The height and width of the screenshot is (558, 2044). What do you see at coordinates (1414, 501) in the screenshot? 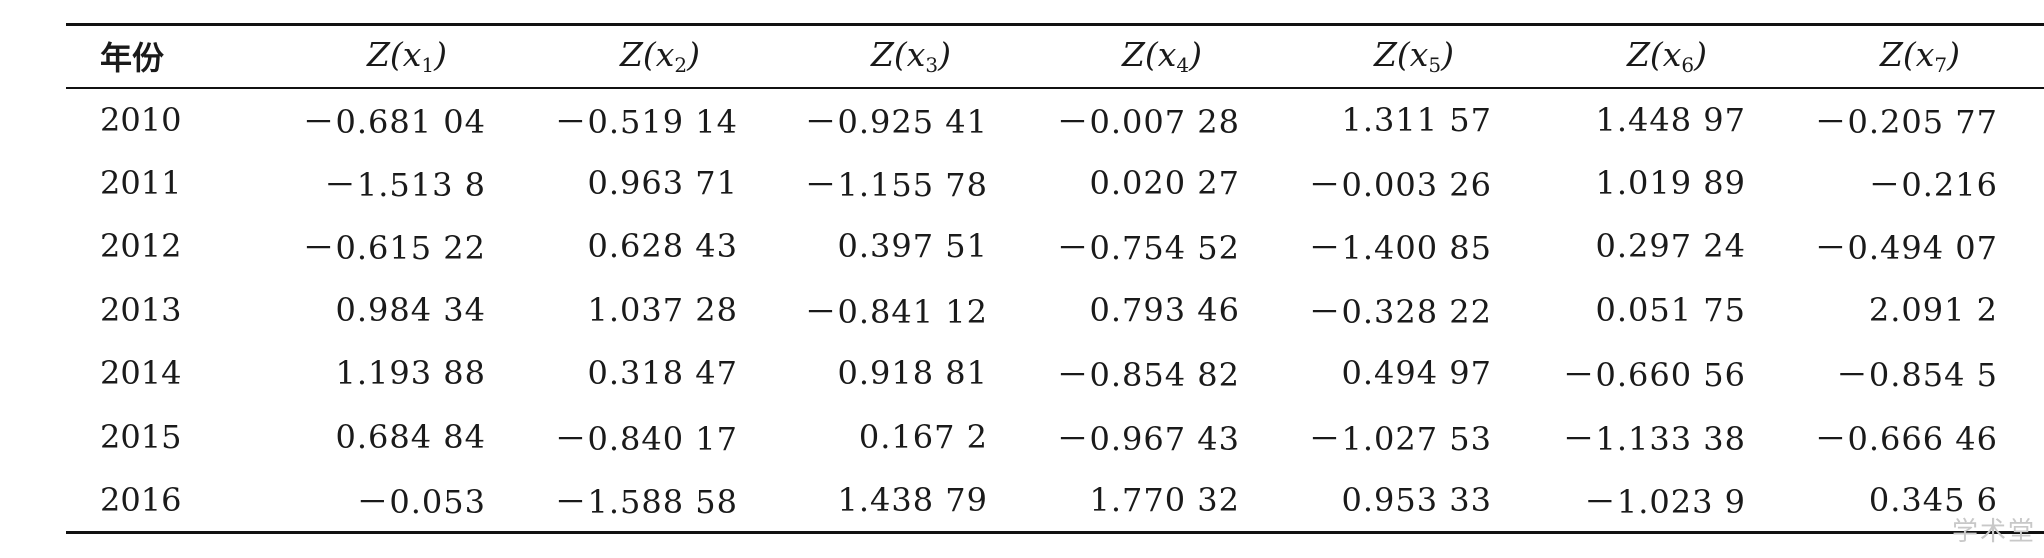
I see `value-cell: 0.953 33` at bounding box center [1414, 501].